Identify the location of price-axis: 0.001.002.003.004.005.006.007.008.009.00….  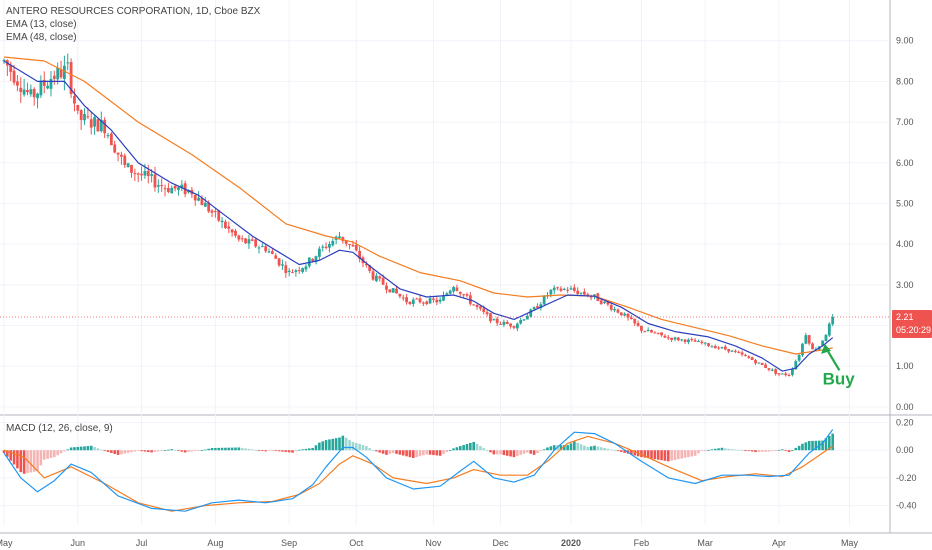
(912, 273).